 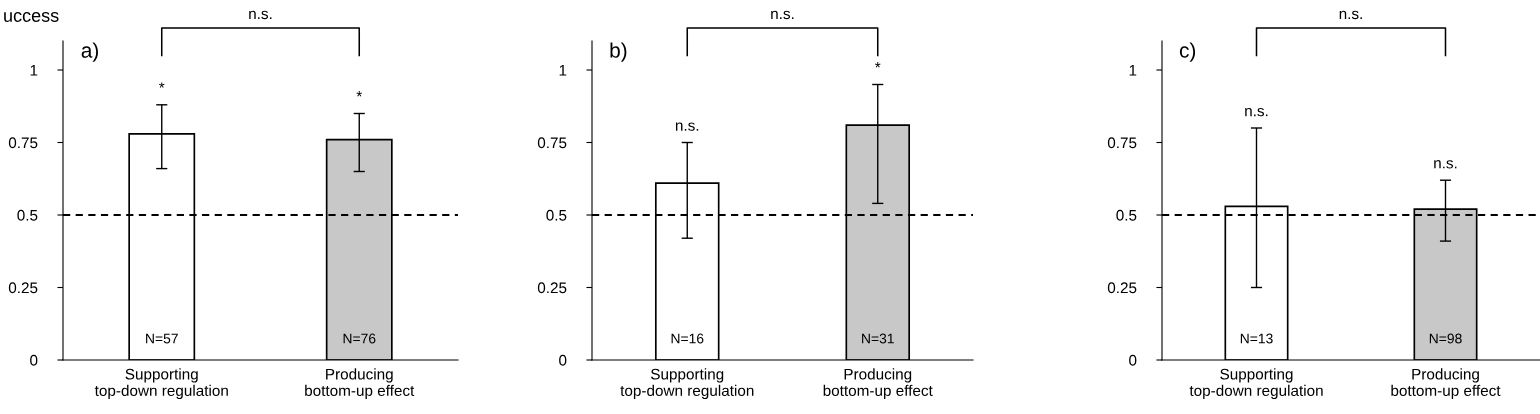 What do you see at coordinates (618, 52) in the screenshot?
I see `chart-title: b)` at bounding box center [618, 52].